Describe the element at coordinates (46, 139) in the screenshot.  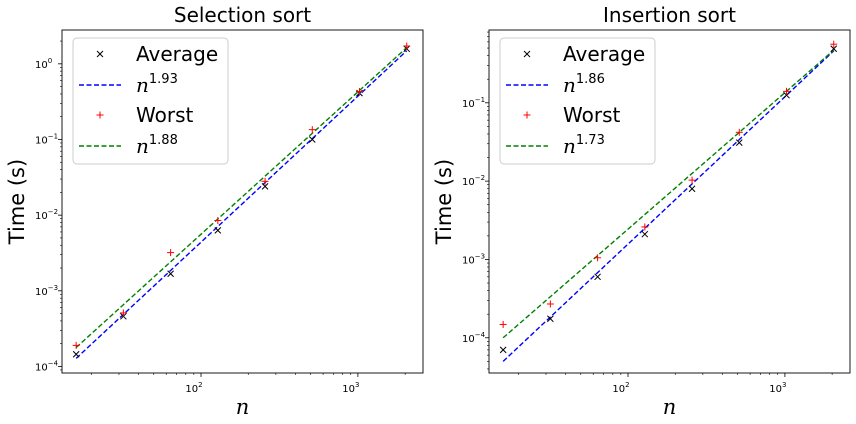
I see `selection-y-tick-label: 10⁻¹` at that location.